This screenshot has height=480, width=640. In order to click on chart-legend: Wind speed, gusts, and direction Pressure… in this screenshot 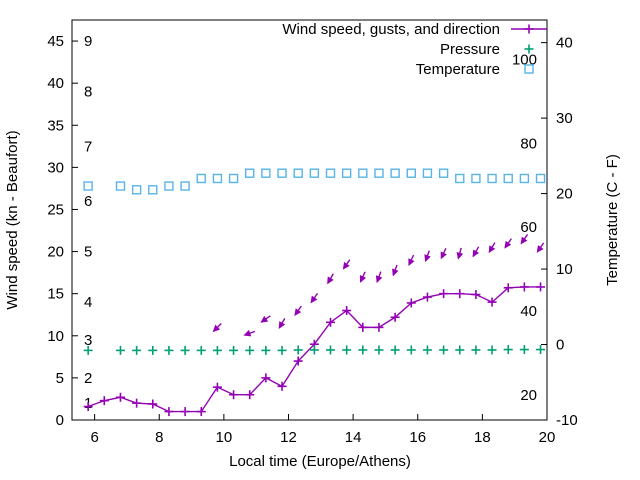, I will do `click(414, 49)`.